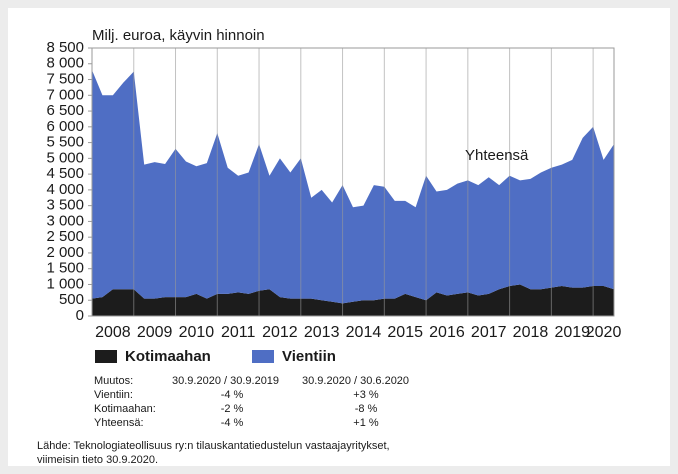 The height and width of the screenshot is (474, 678). Describe the element at coordinates (447, 332) in the screenshot. I see `x-tick-label: 2016` at that location.